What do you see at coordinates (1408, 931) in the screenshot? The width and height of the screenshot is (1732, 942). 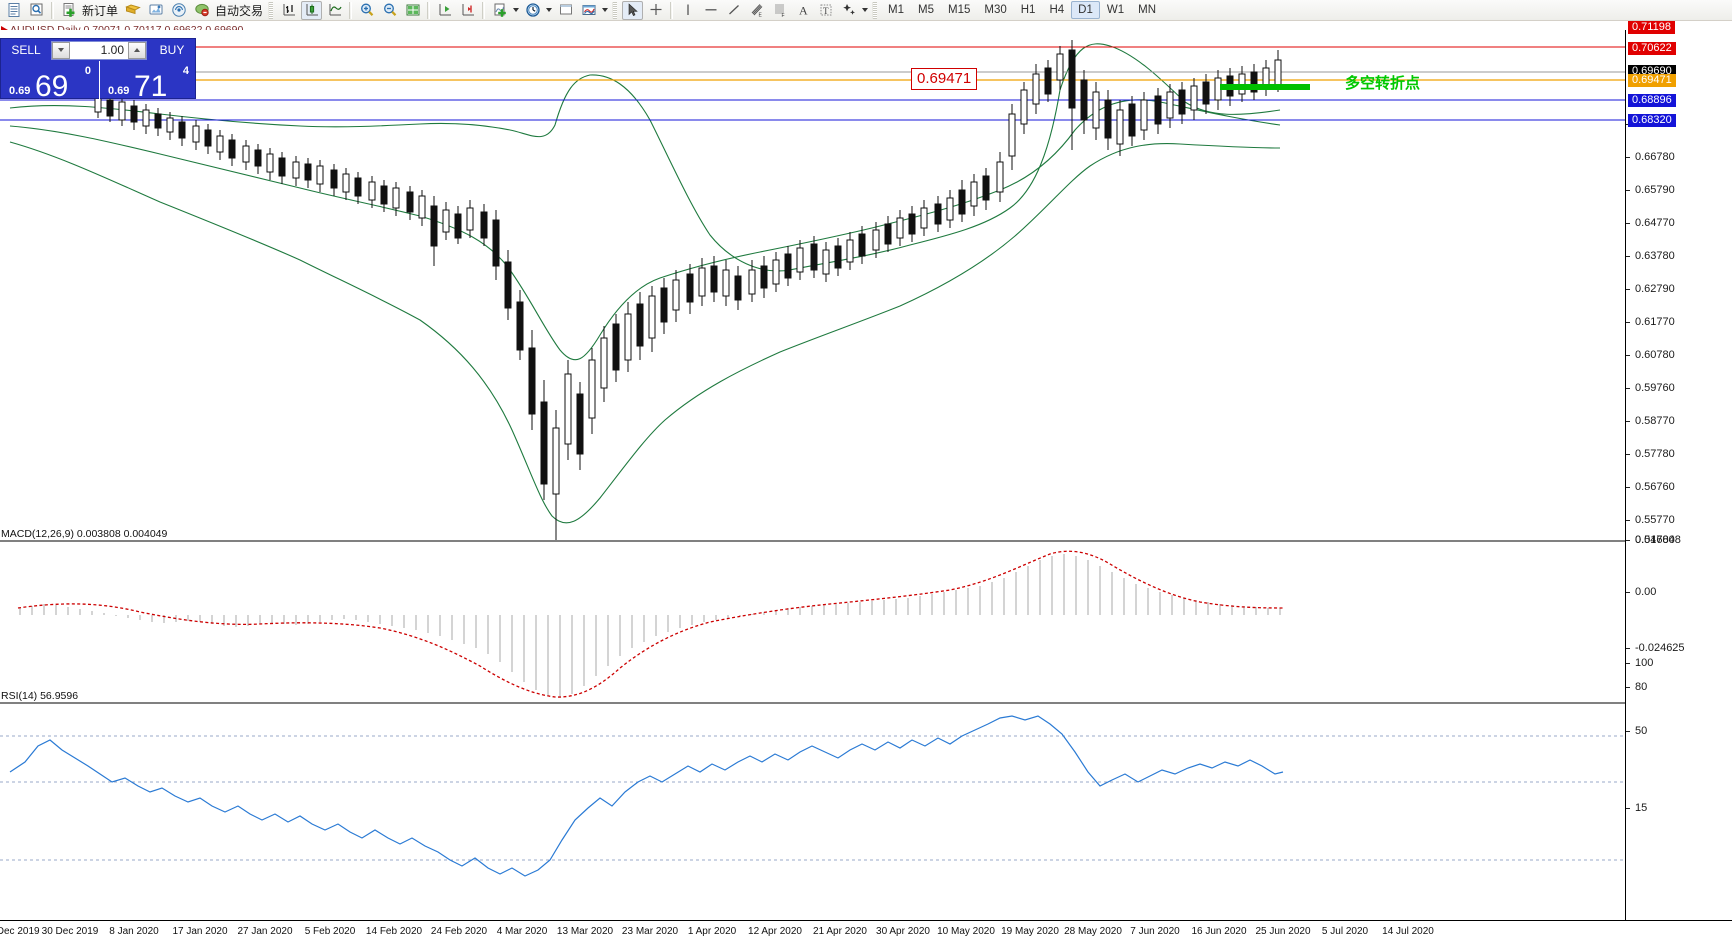 I see `date-label: 14 Jul 2020` at bounding box center [1408, 931].